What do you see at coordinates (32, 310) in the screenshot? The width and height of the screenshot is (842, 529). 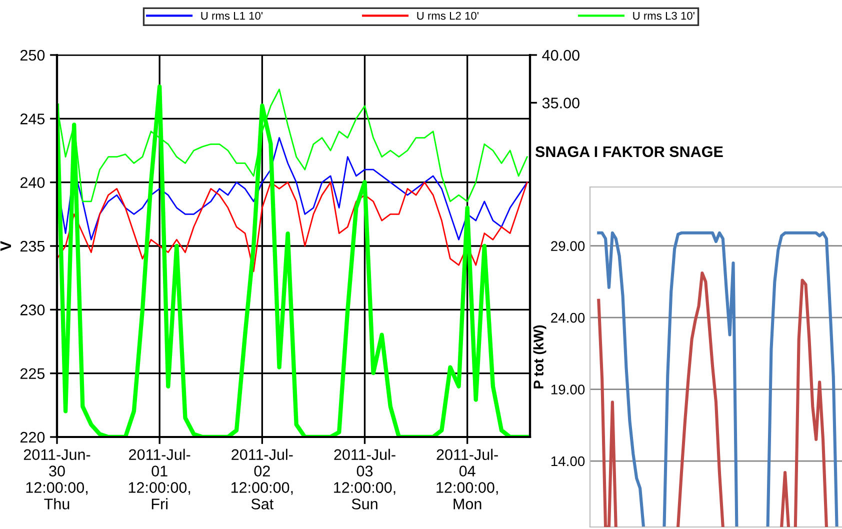 I see `y-tick-label: 230` at bounding box center [32, 310].